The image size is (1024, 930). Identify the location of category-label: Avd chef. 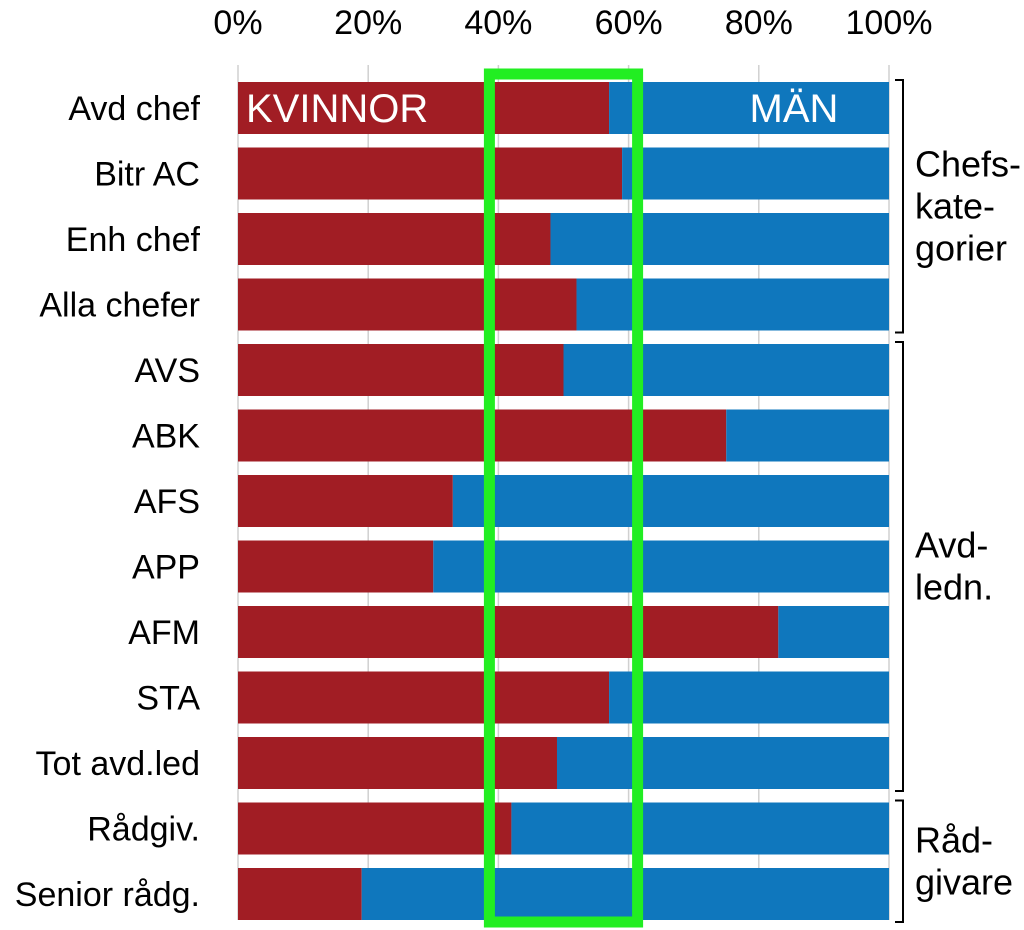
(134, 109).